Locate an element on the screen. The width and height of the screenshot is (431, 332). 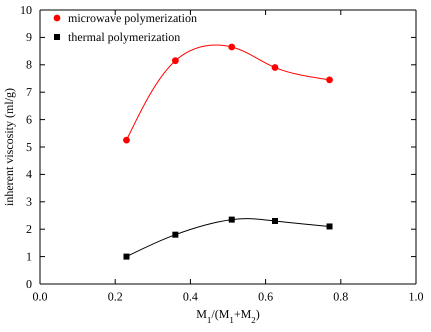
y-tick-label: 9 is located at coordinates (29, 37).